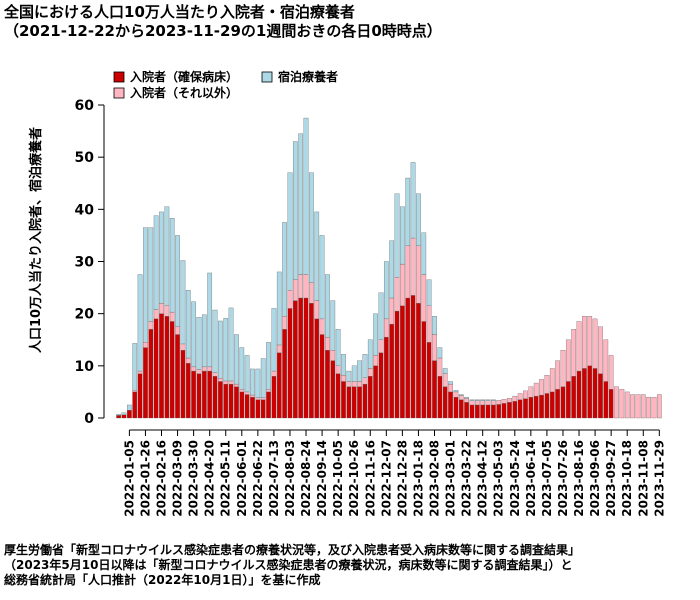 The width and height of the screenshot is (700, 600). I want to click on x-tick-label: 2022-10-26, so click(354, 478).